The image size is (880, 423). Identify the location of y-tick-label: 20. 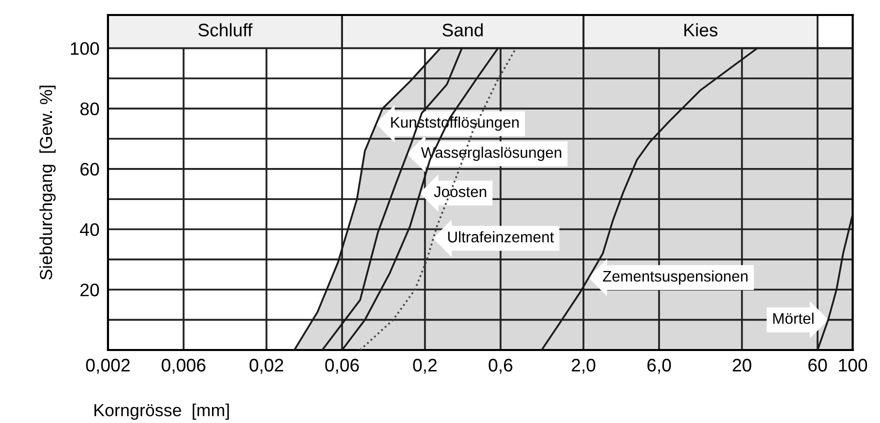
(89, 290).